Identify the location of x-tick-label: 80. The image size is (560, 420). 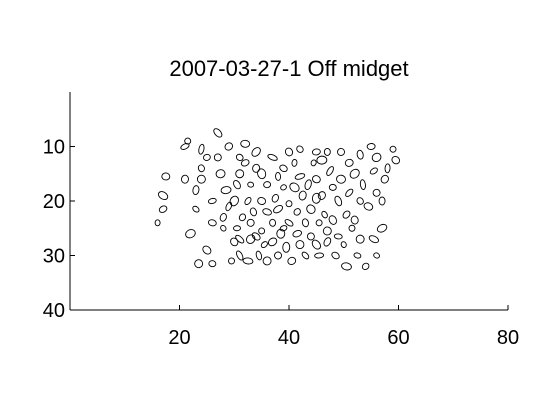
(508, 338).